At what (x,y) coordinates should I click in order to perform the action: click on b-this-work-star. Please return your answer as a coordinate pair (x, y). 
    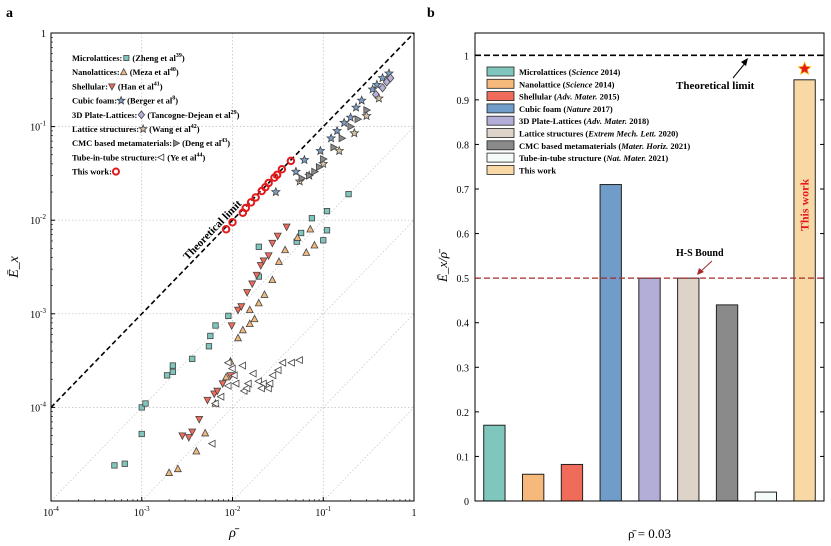
    Looking at the image, I should click on (804, 68).